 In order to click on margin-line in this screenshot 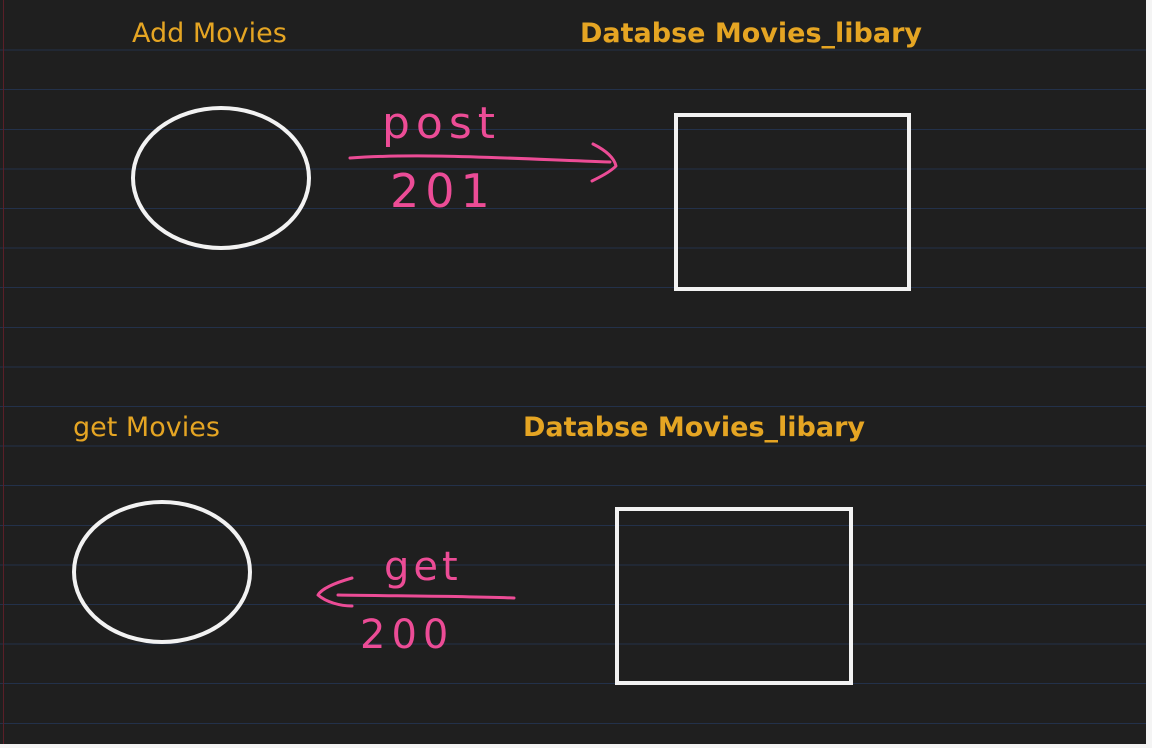, I will do `click(3, 374)`.